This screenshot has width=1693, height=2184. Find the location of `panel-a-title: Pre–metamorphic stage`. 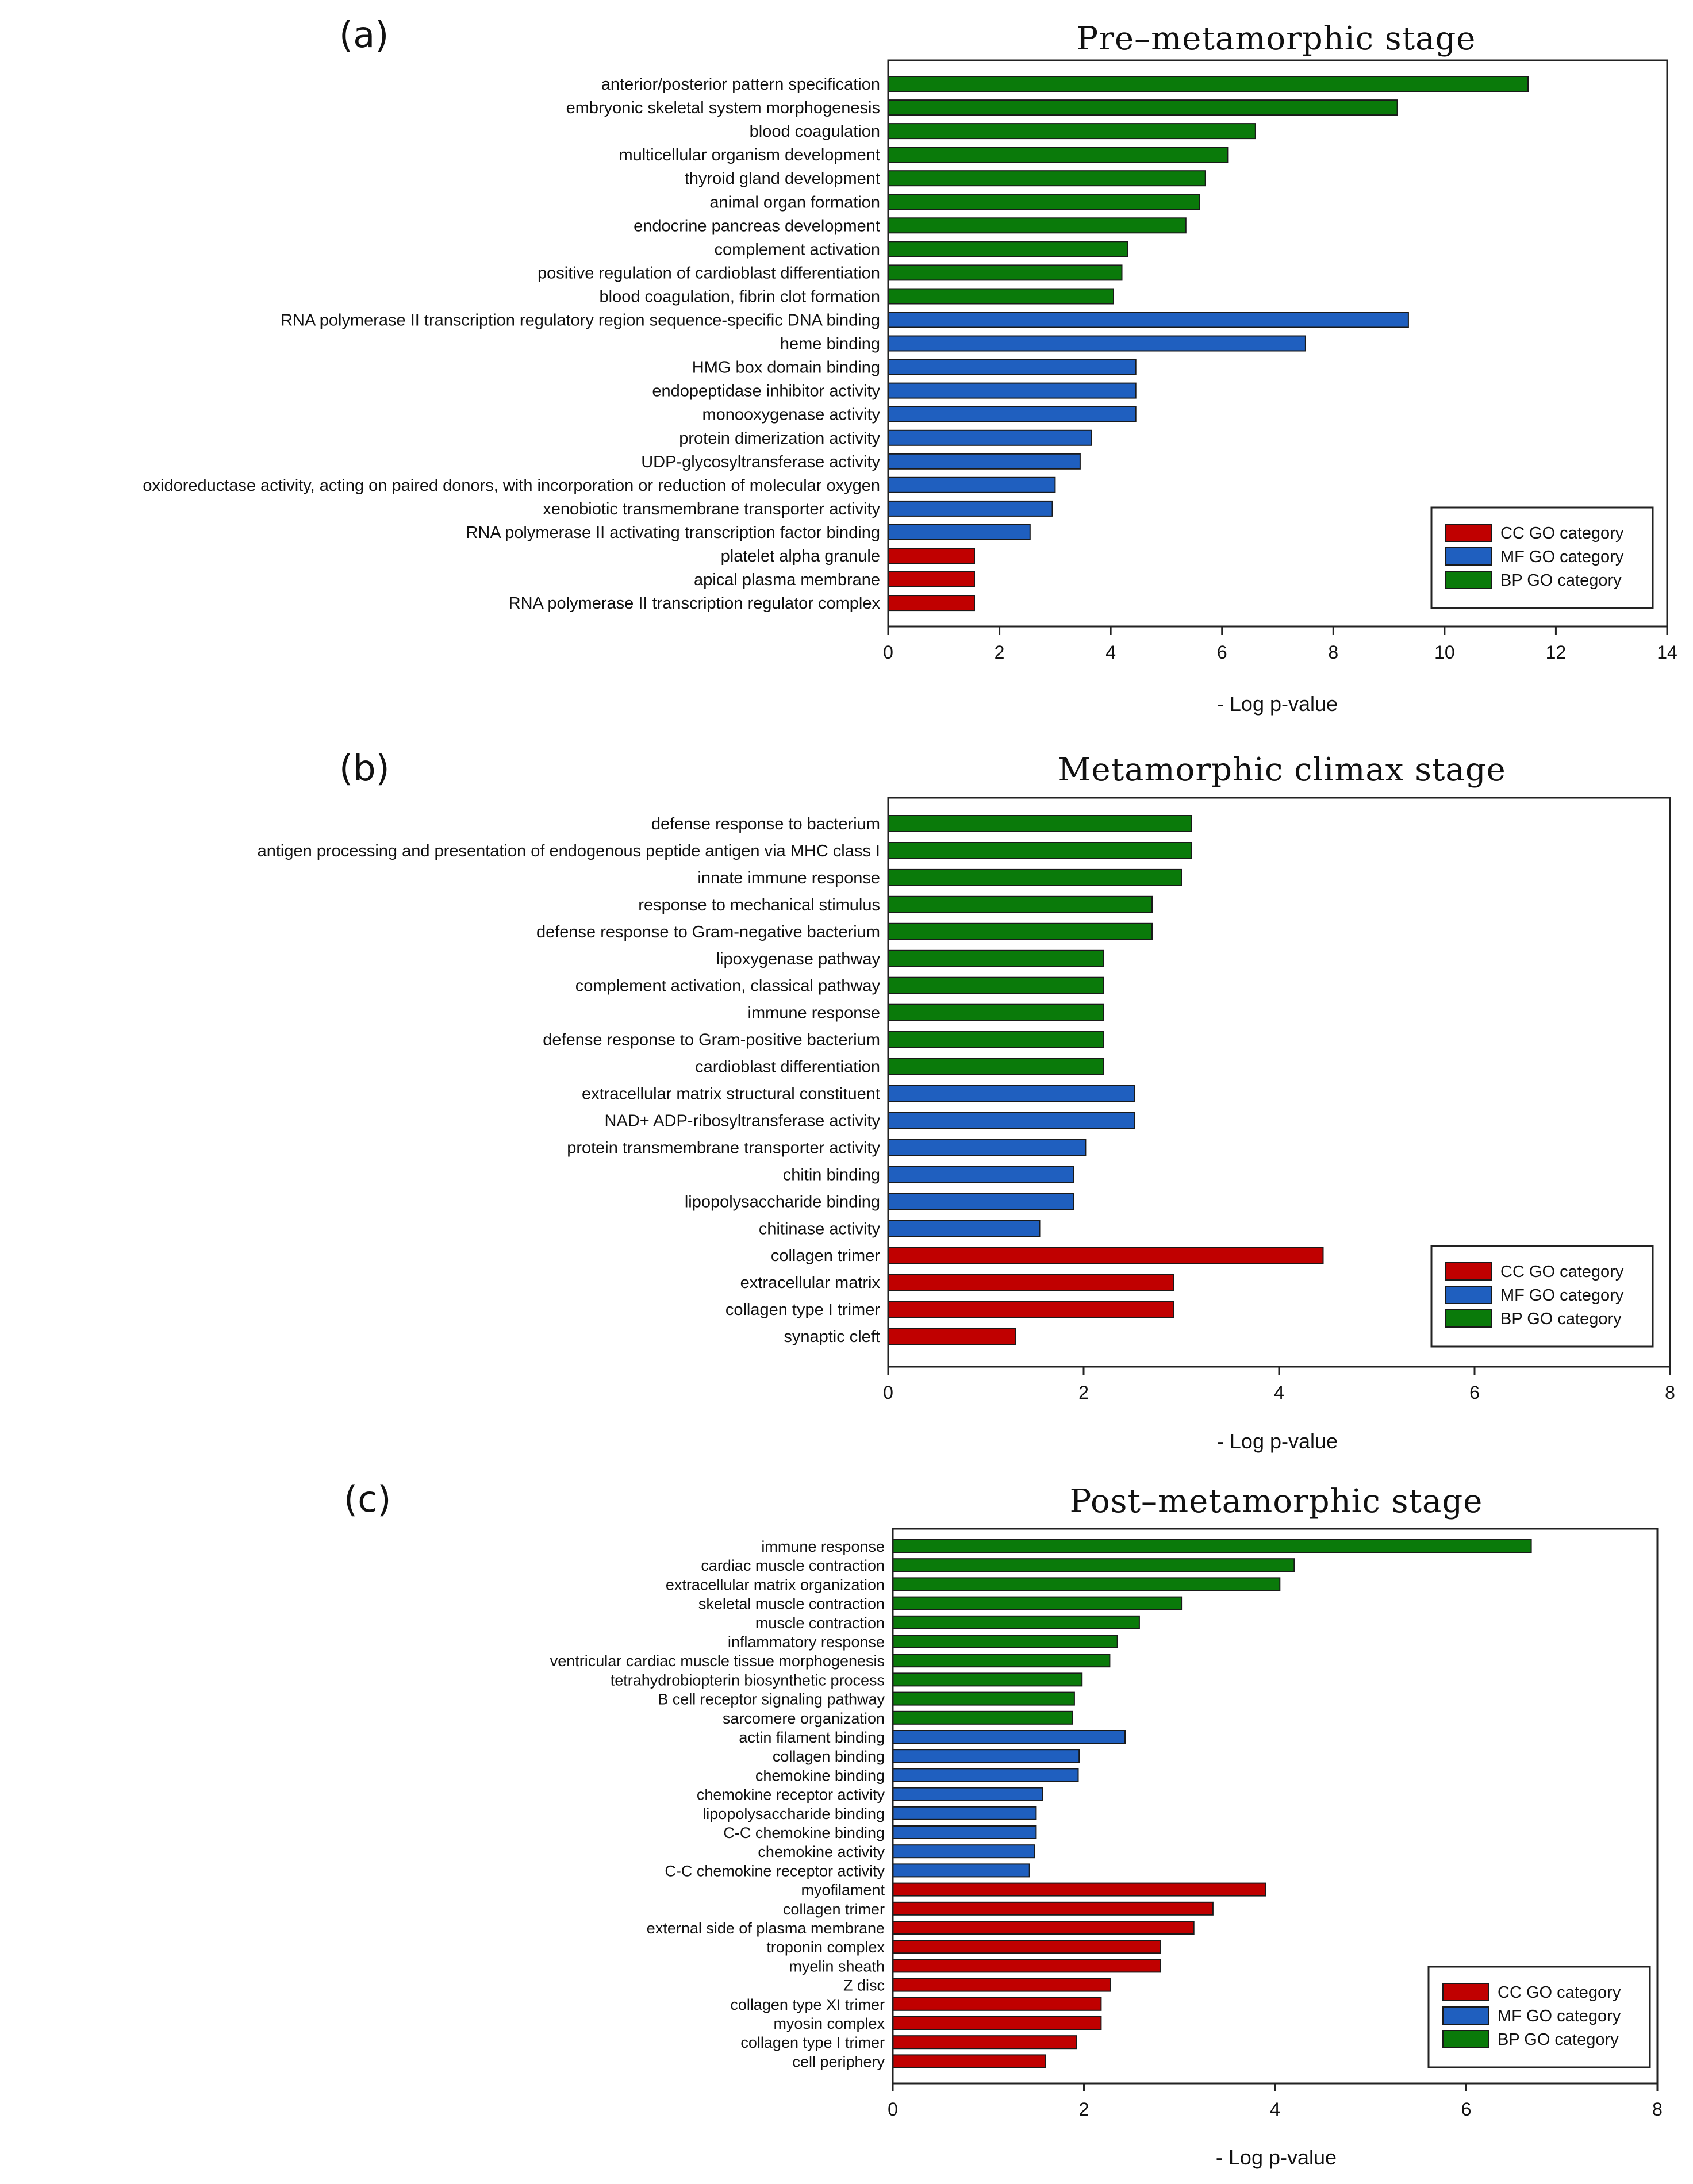

panel-a-title: Pre–metamorphic stage is located at coordinates (1276, 39).